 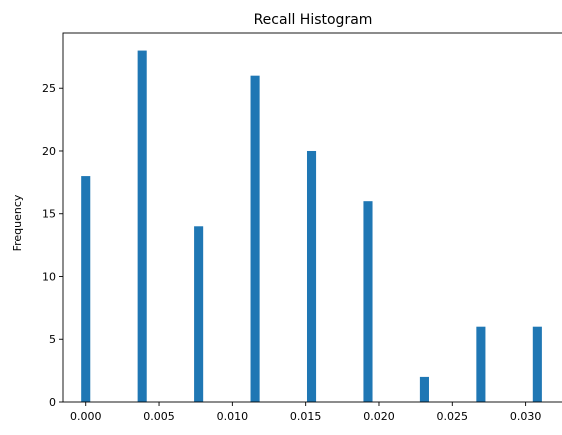 What do you see at coordinates (159, 416) in the screenshot?
I see `x-tick-label: 0.005` at bounding box center [159, 416].